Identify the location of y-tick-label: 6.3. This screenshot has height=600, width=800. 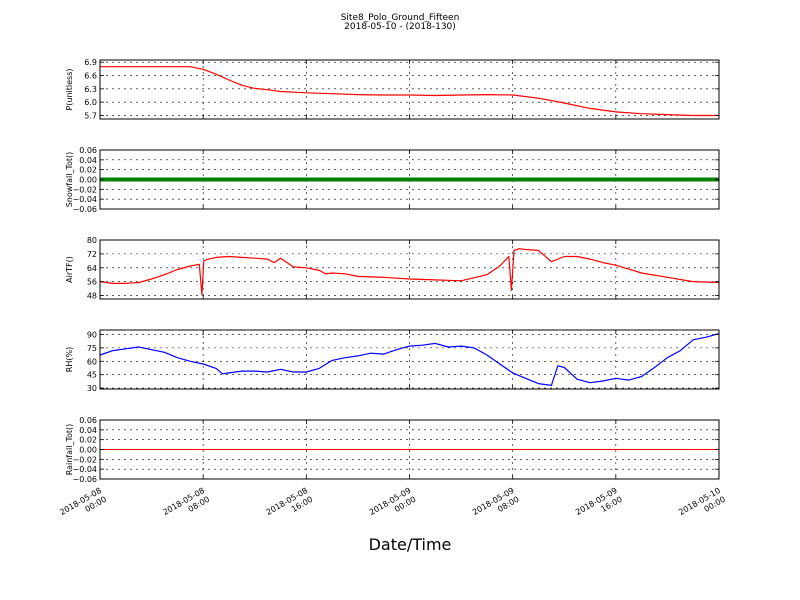
(90, 89).